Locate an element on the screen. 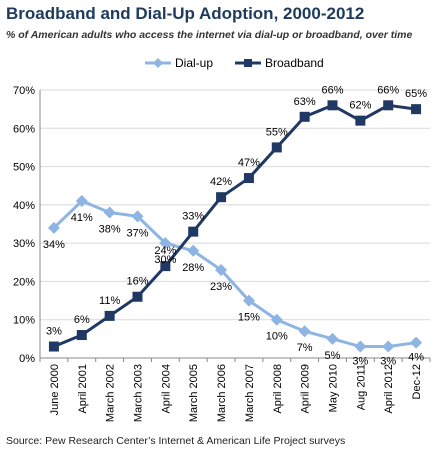 This screenshot has width=440, height=457. data-label-broadband: 62% is located at coordinates (360, 106).